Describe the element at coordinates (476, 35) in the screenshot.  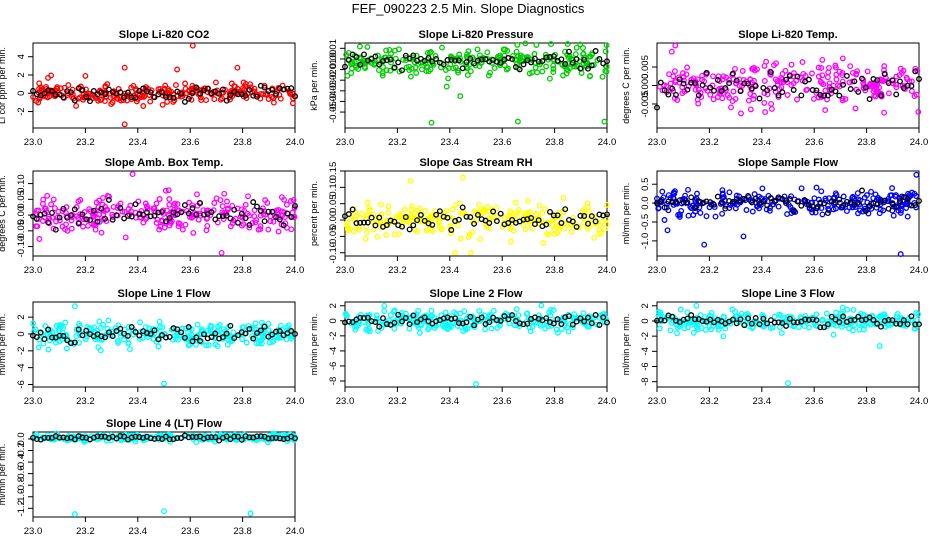
I see `chart-title: Slope Li-820 Pressure` at that location.